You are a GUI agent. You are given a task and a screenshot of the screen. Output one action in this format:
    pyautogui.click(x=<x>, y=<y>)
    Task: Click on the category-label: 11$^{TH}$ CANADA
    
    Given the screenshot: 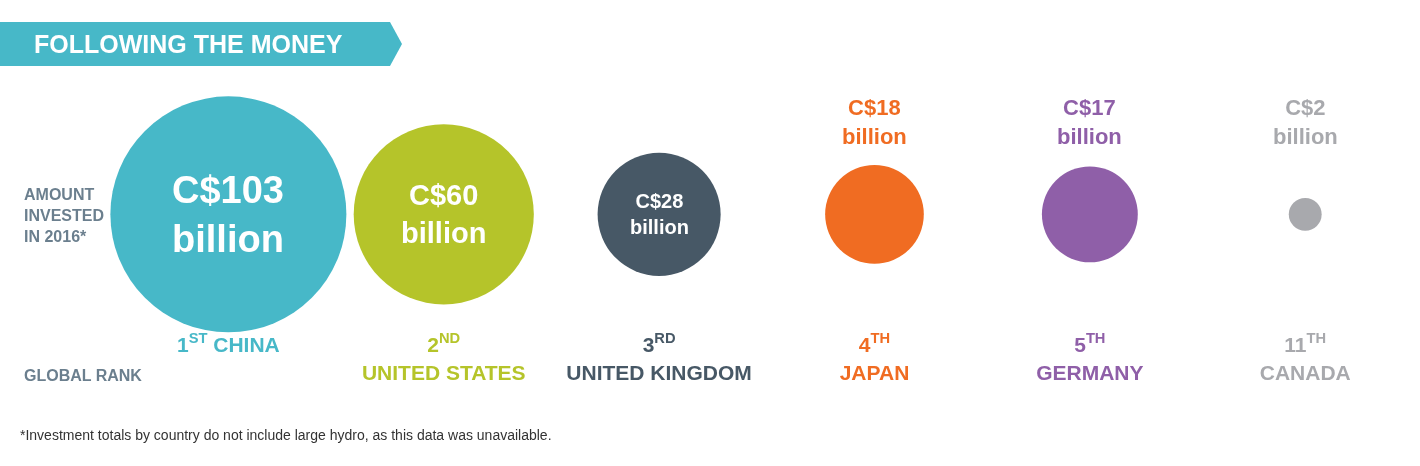 What is the action you would take?
    pyautogui.click(x=1305, y=357)
    